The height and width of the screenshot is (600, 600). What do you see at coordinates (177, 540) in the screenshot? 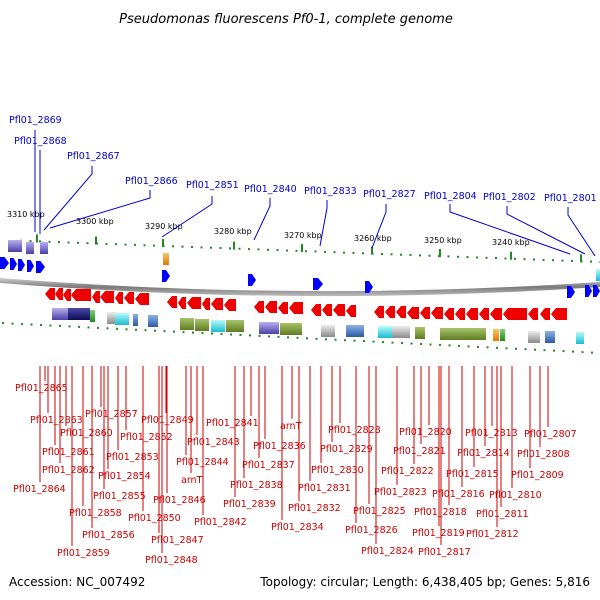
I see `reverse-gene-label: Pfl01_2847` at bounding box center [177, 540].